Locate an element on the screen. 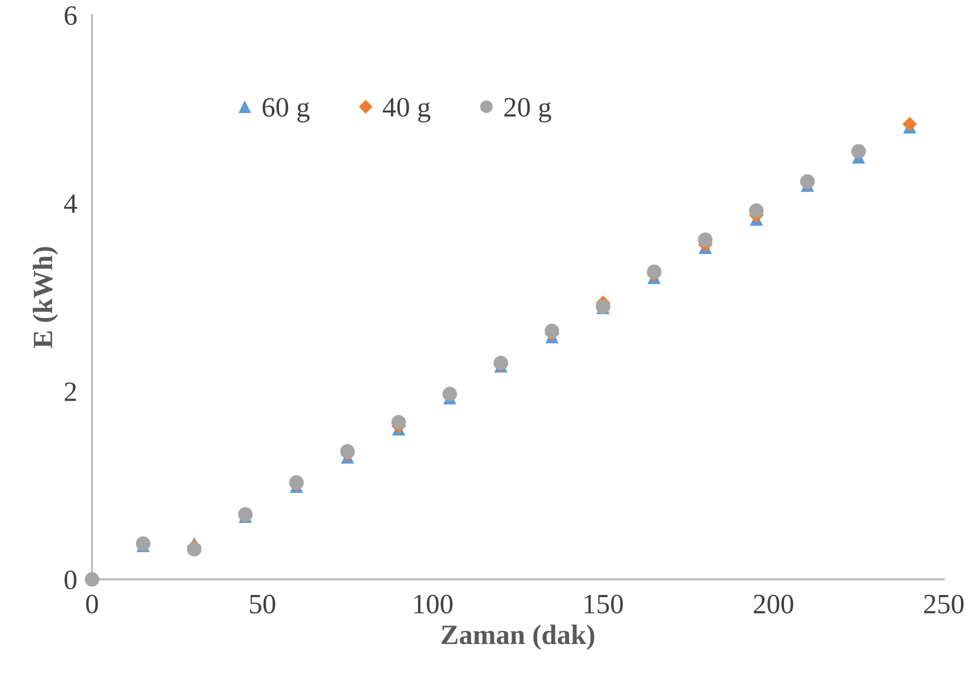 This screenshot has height=684, width=979. y-tick-label: 4 is located at coordinates (71, 203).